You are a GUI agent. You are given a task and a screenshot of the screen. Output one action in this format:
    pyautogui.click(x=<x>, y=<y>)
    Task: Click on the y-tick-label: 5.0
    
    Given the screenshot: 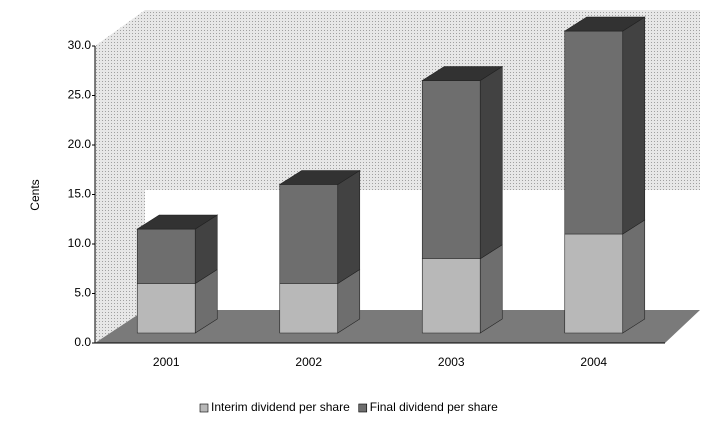 What is the action you would take?
    pyautogui.click(x=82, y=293)
    